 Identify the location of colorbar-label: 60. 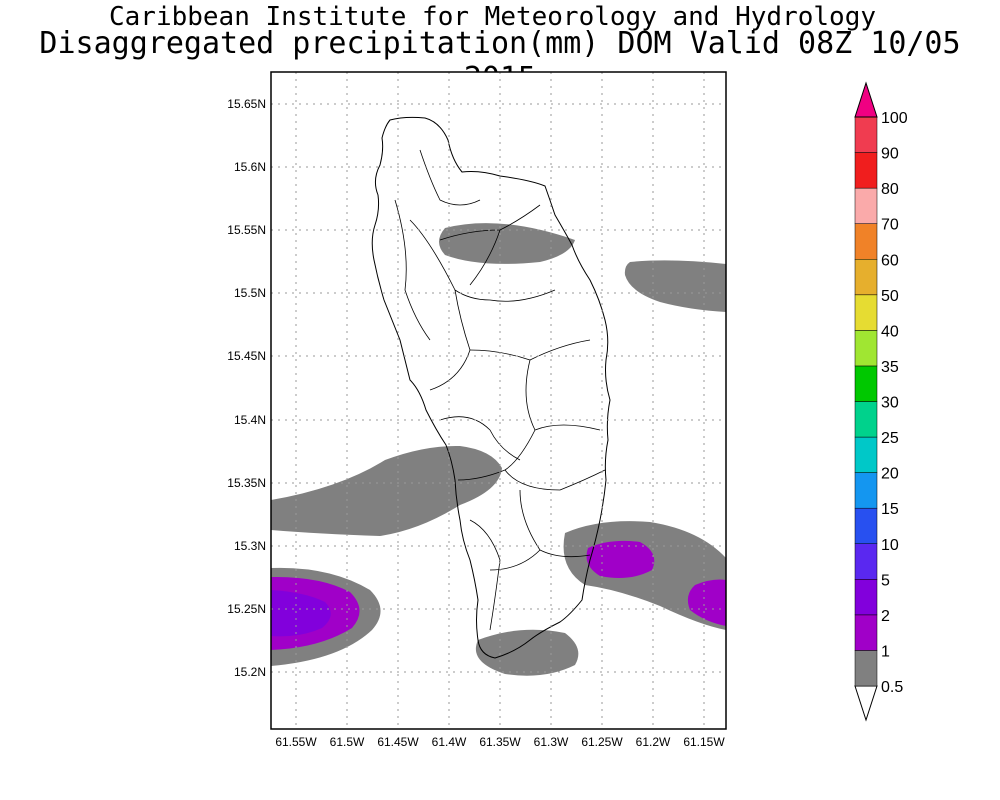
(890, 260).